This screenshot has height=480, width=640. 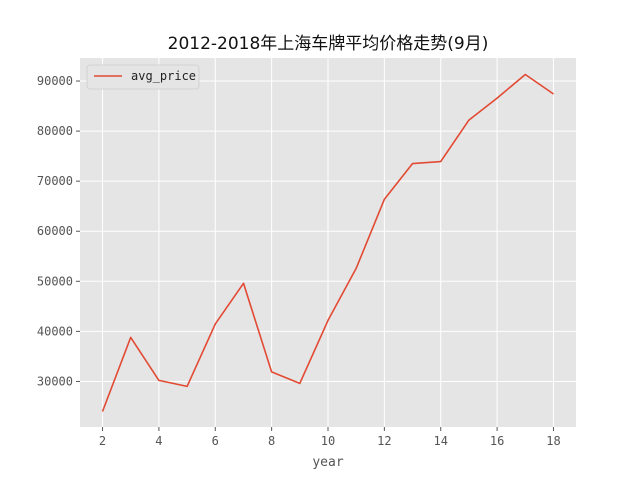 What do you see at coordinates (55, 381) in the screenshot?
I see `y-tick-label: 30000` at bounding box center [55, 381].